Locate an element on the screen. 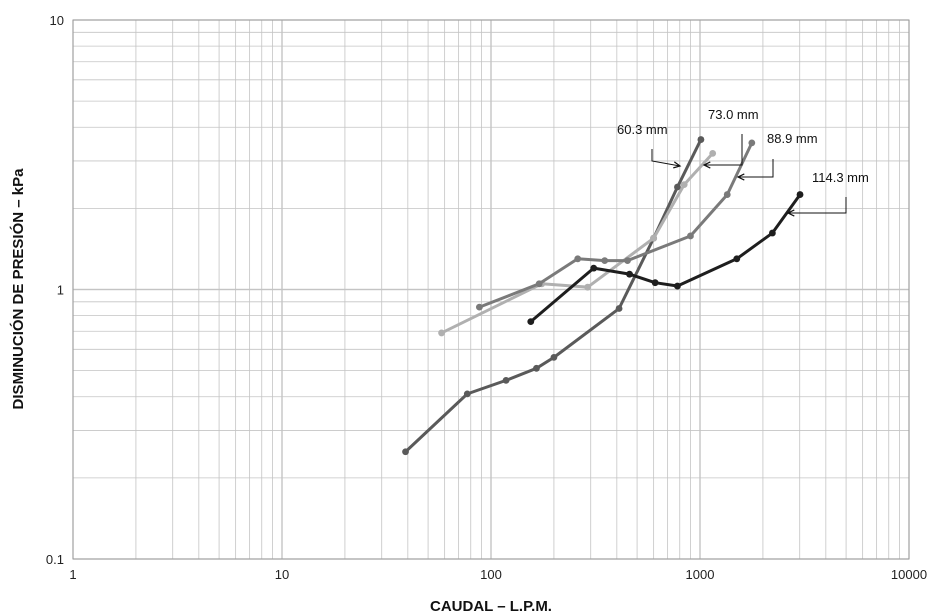 The image size is (929, 616). series-label: 73.0 mm is located at coordinates (733, 114).